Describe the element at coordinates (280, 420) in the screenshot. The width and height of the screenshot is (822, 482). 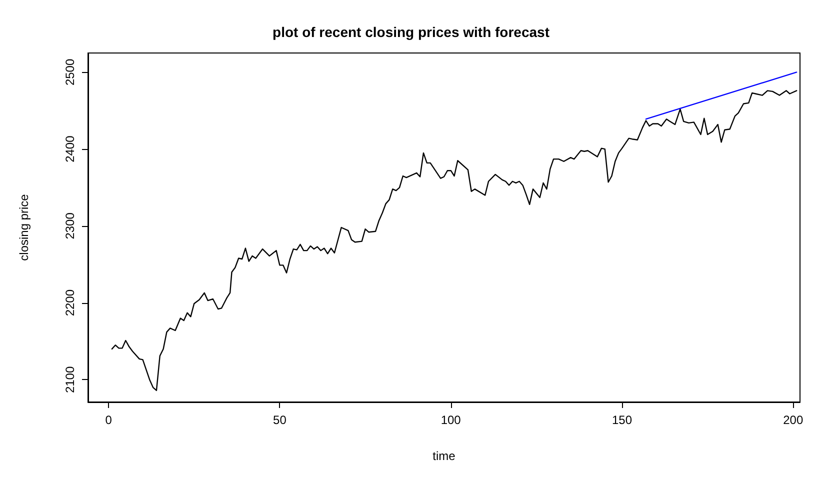
I see `x-tick-label: 50` at that location.